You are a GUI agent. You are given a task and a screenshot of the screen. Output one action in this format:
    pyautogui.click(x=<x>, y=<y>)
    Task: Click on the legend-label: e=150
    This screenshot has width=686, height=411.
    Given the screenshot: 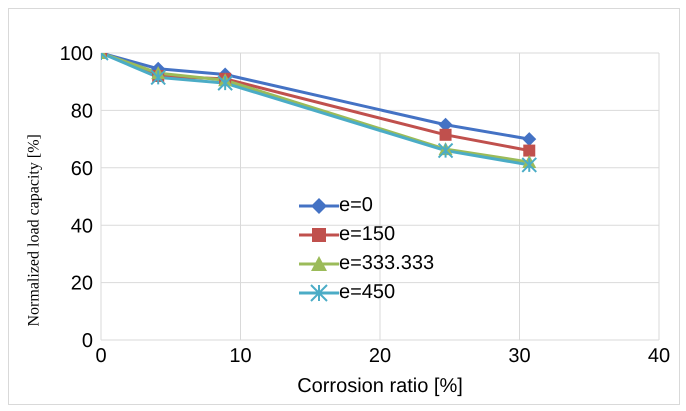 What is the action you would take?
    pyautogui.click(x=367, y=234)
    